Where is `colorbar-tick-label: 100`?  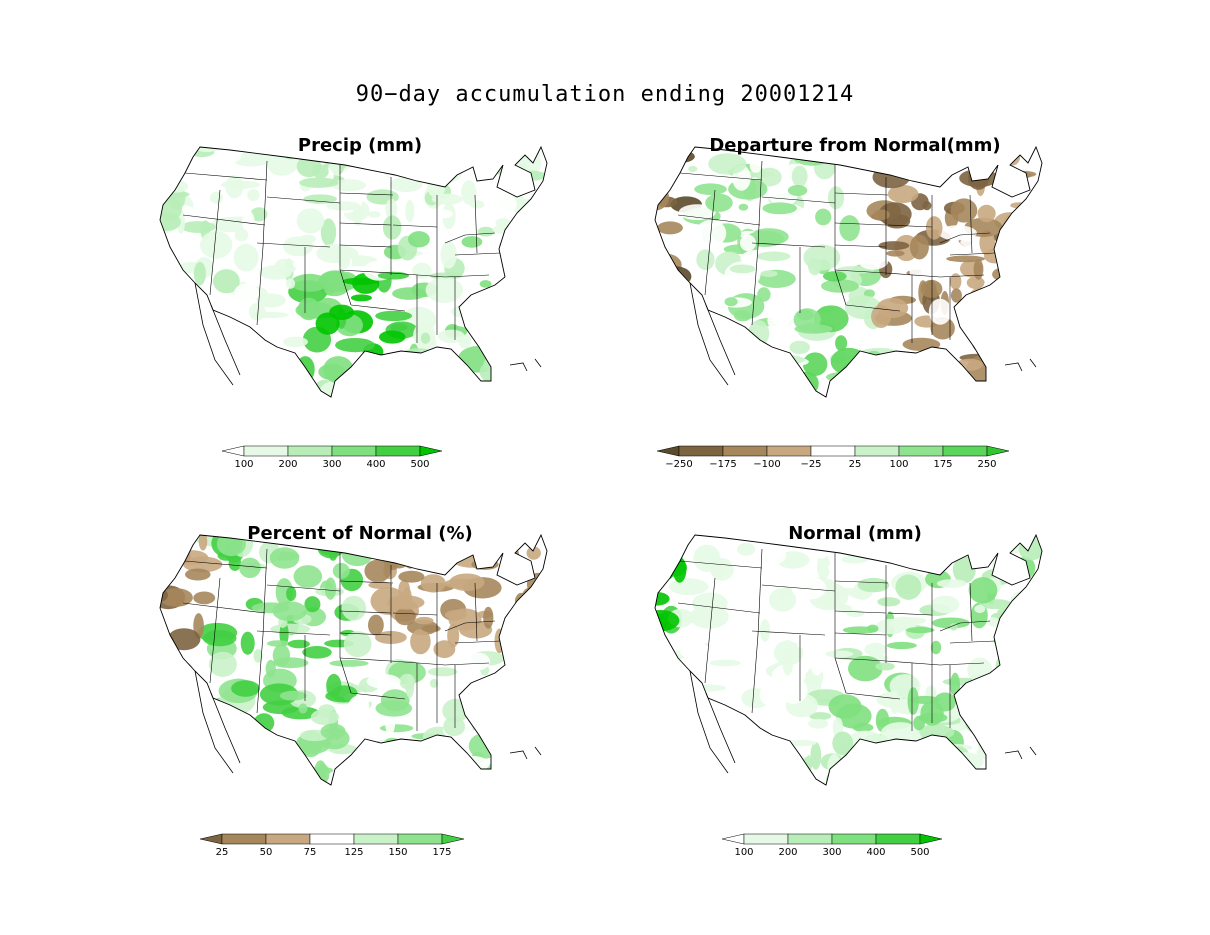 colorbar-tick-label: 100 is located at coordinates (743, 852).